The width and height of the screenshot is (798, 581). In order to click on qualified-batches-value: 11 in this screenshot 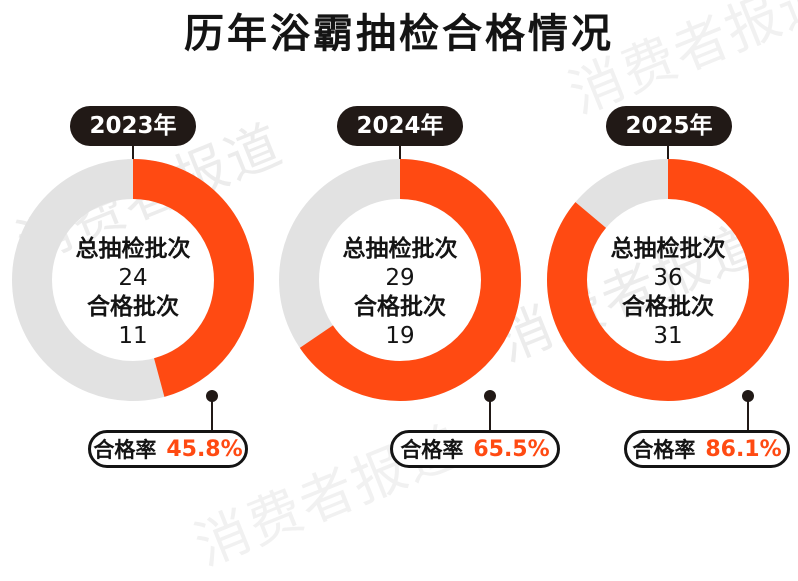, I will do `click(133, 336)`.